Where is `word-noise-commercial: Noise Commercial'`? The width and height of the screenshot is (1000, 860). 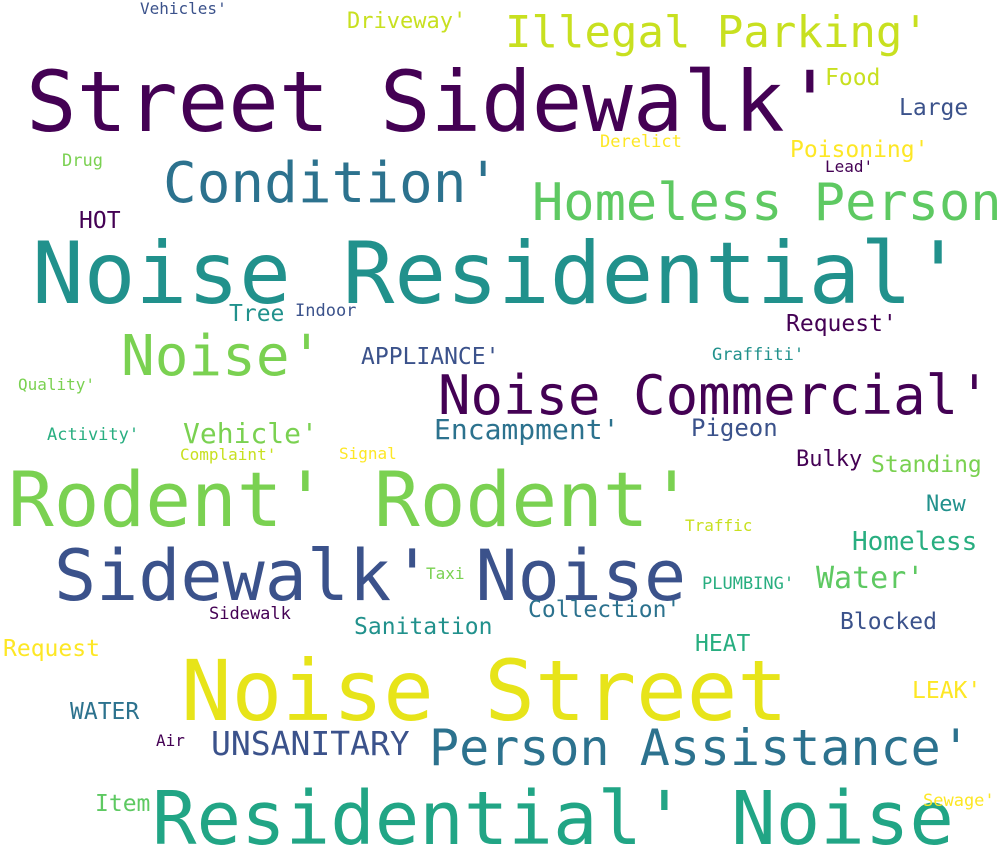
word-noise-commercial: Noise Commercial' is located at coordinates (714, 395).